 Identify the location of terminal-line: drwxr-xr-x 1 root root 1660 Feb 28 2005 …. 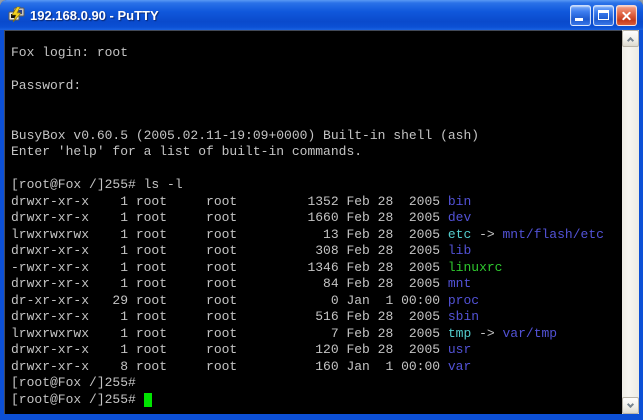
(241, 217).